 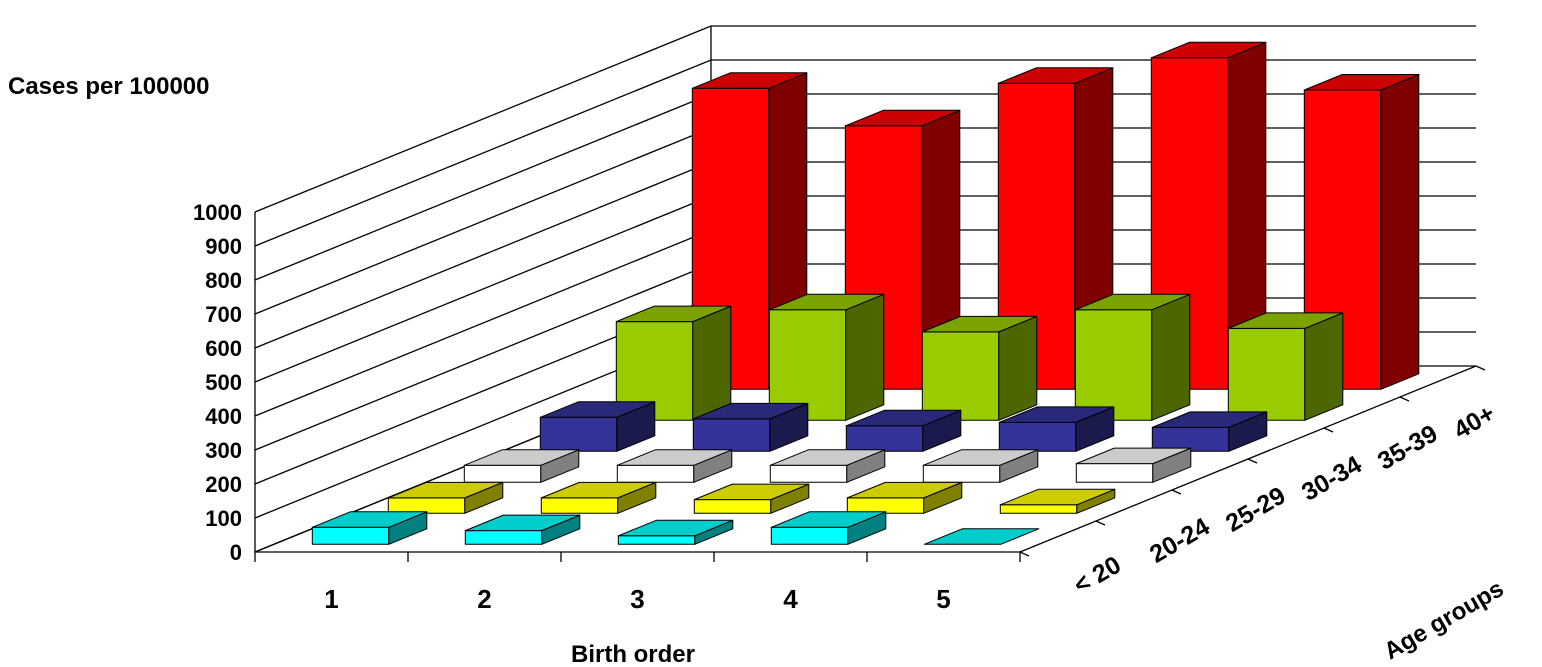 What do you see at coordinates (1407, 447) in the screenshot?
I see `z-tick-label: 35-39` at bounding box center [1407, 447].